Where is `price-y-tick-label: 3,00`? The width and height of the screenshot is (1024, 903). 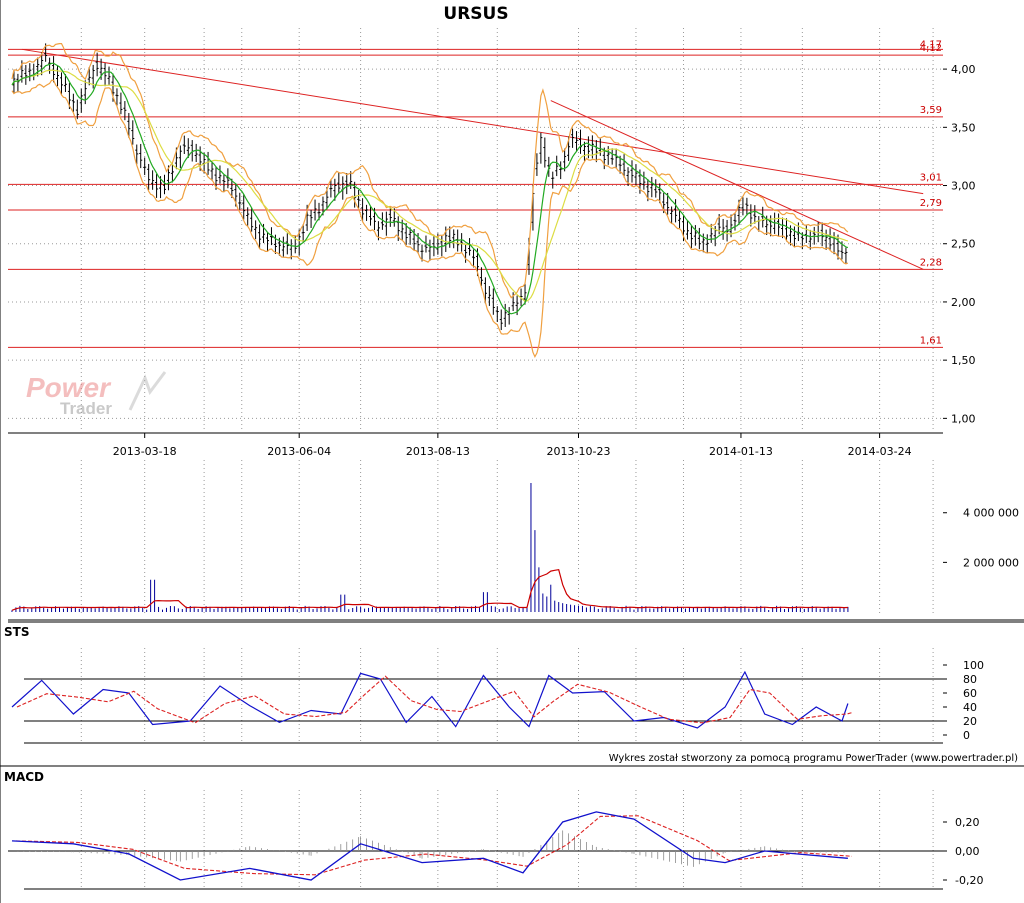 price-y-tick-label: 3,00 is located at coordinates (963, 186).